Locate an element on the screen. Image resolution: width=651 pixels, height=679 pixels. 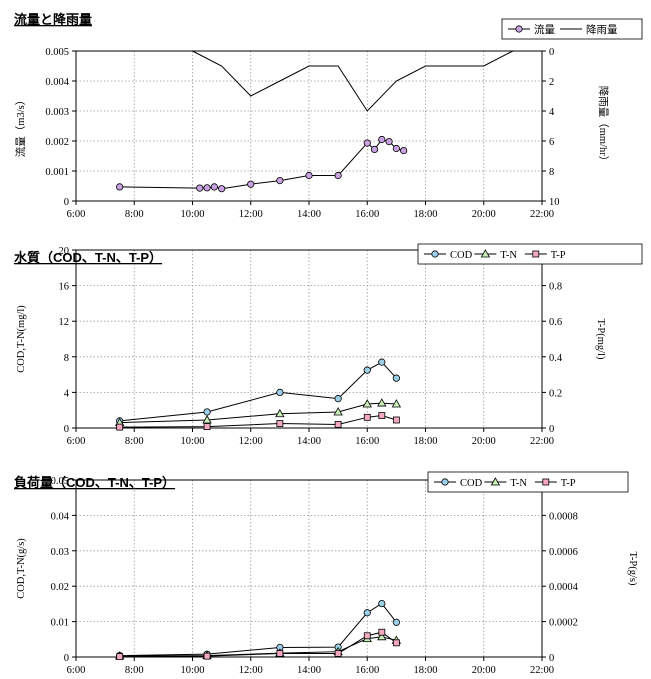
series-流量 is located at coordinates (262, 164).